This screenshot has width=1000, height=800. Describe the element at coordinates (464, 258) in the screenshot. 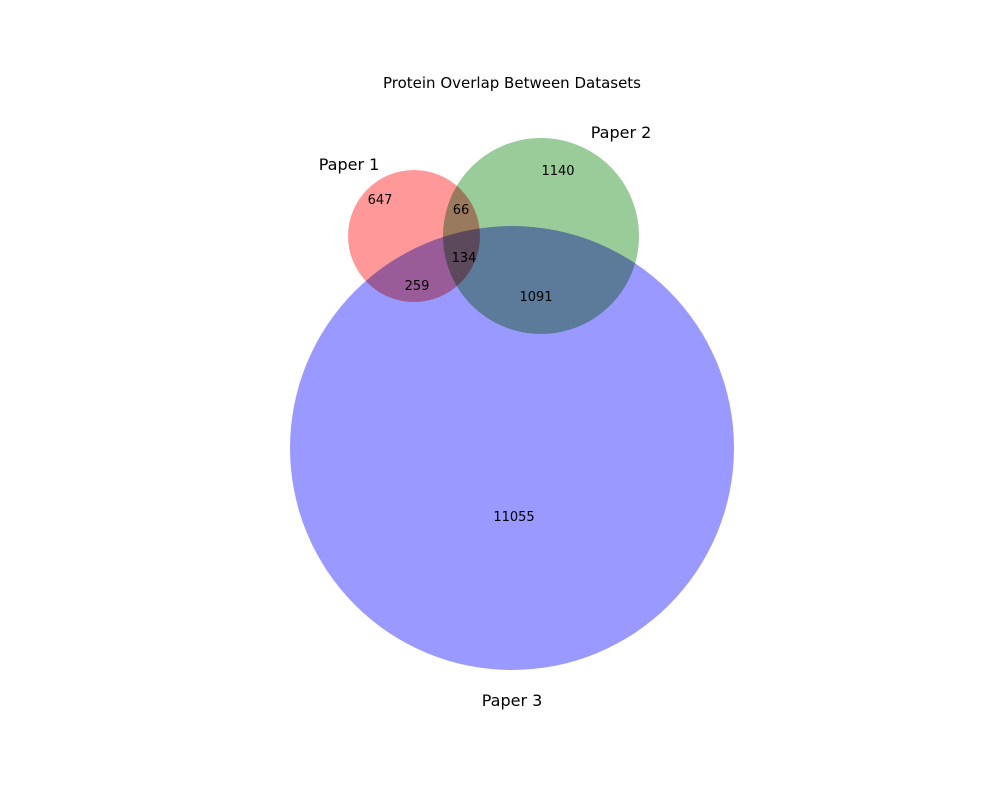

I see `region-label-paper-1-2-3: 134` at that location.